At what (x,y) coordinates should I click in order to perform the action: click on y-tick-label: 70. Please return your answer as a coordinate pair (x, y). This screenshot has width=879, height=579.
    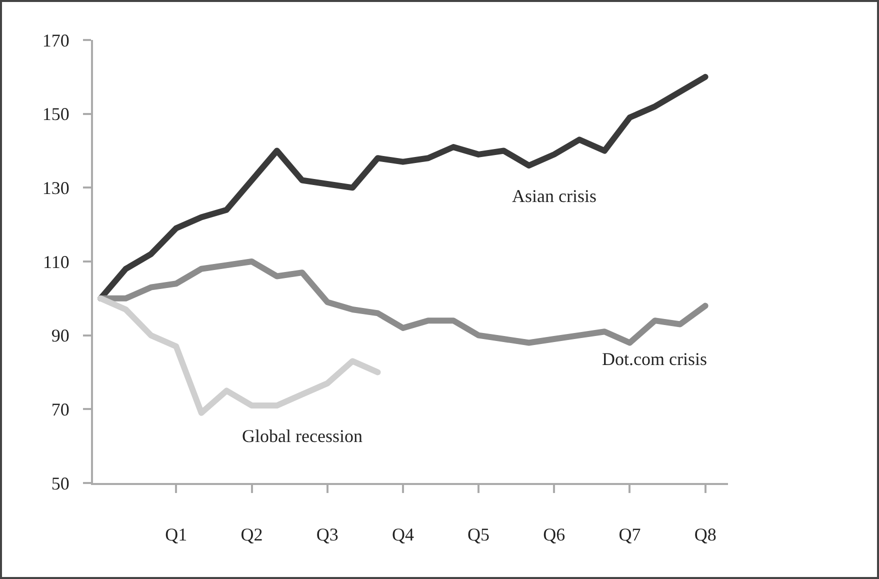
    Looking at the image, I should click on (60, 409).